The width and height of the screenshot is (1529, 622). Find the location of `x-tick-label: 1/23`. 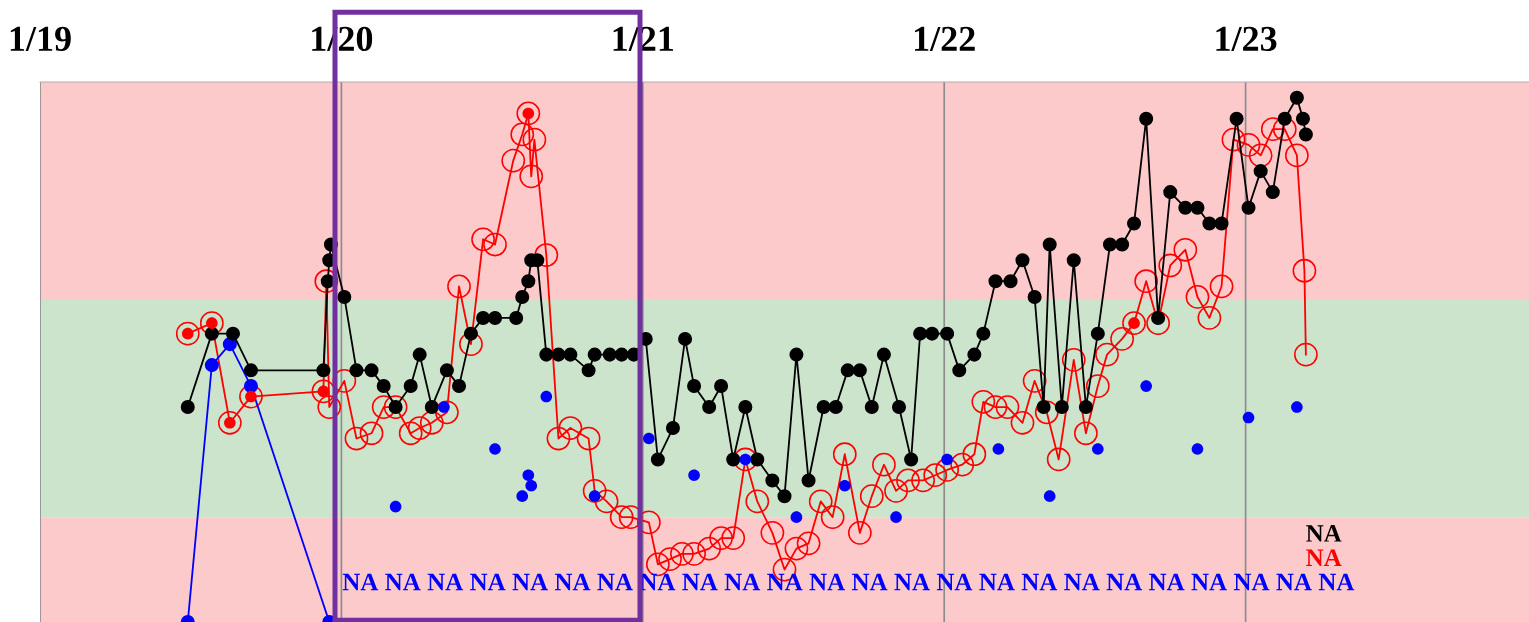

x-tick-label: 1/23 is located at coordinates (1246, 39).